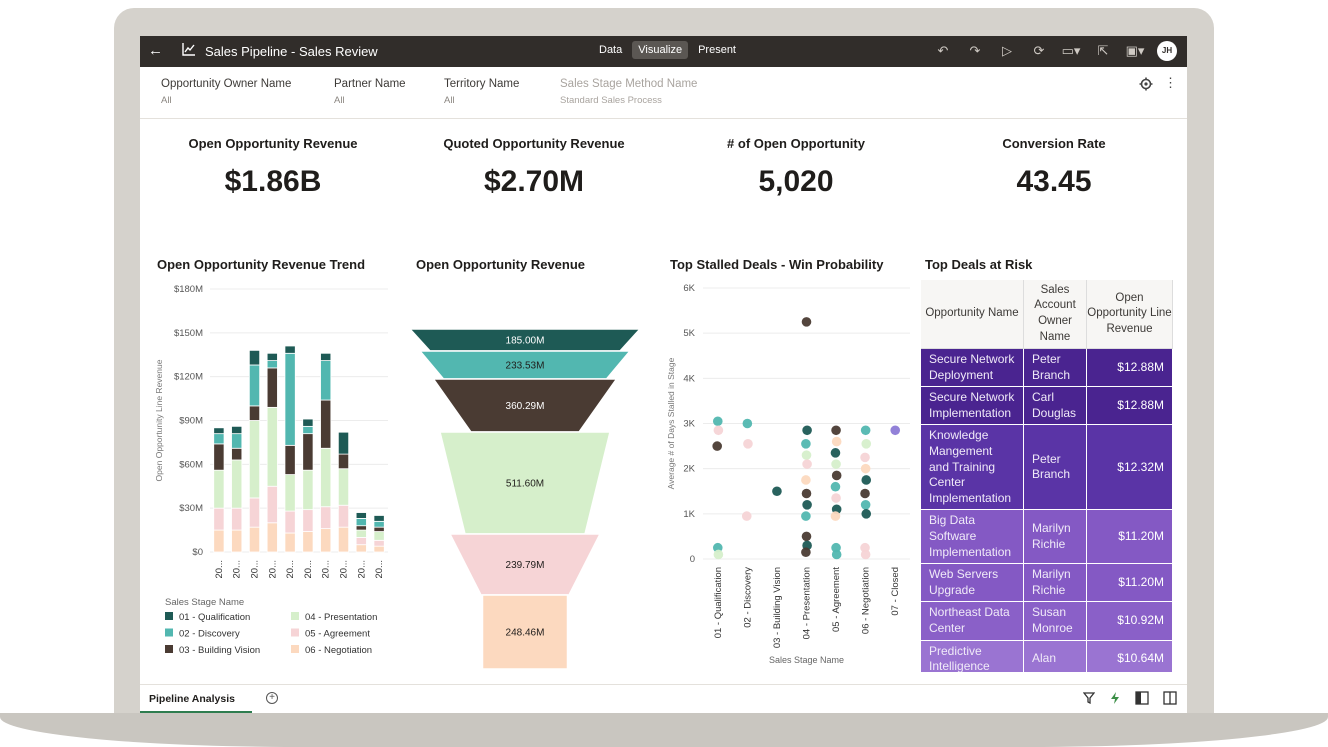  Describe the element at coordinates (1130, 621) in the screenshot. I see `cell-revenue: $10.92M` at that location.